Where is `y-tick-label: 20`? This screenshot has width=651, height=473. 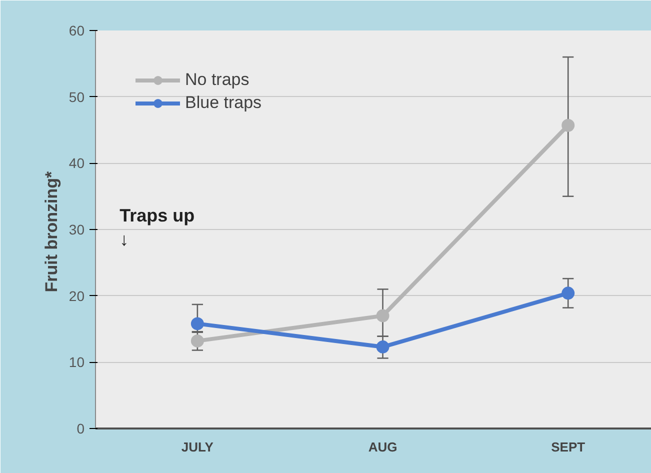 y-tick-label: 20 is located at coordinates (76, 296).